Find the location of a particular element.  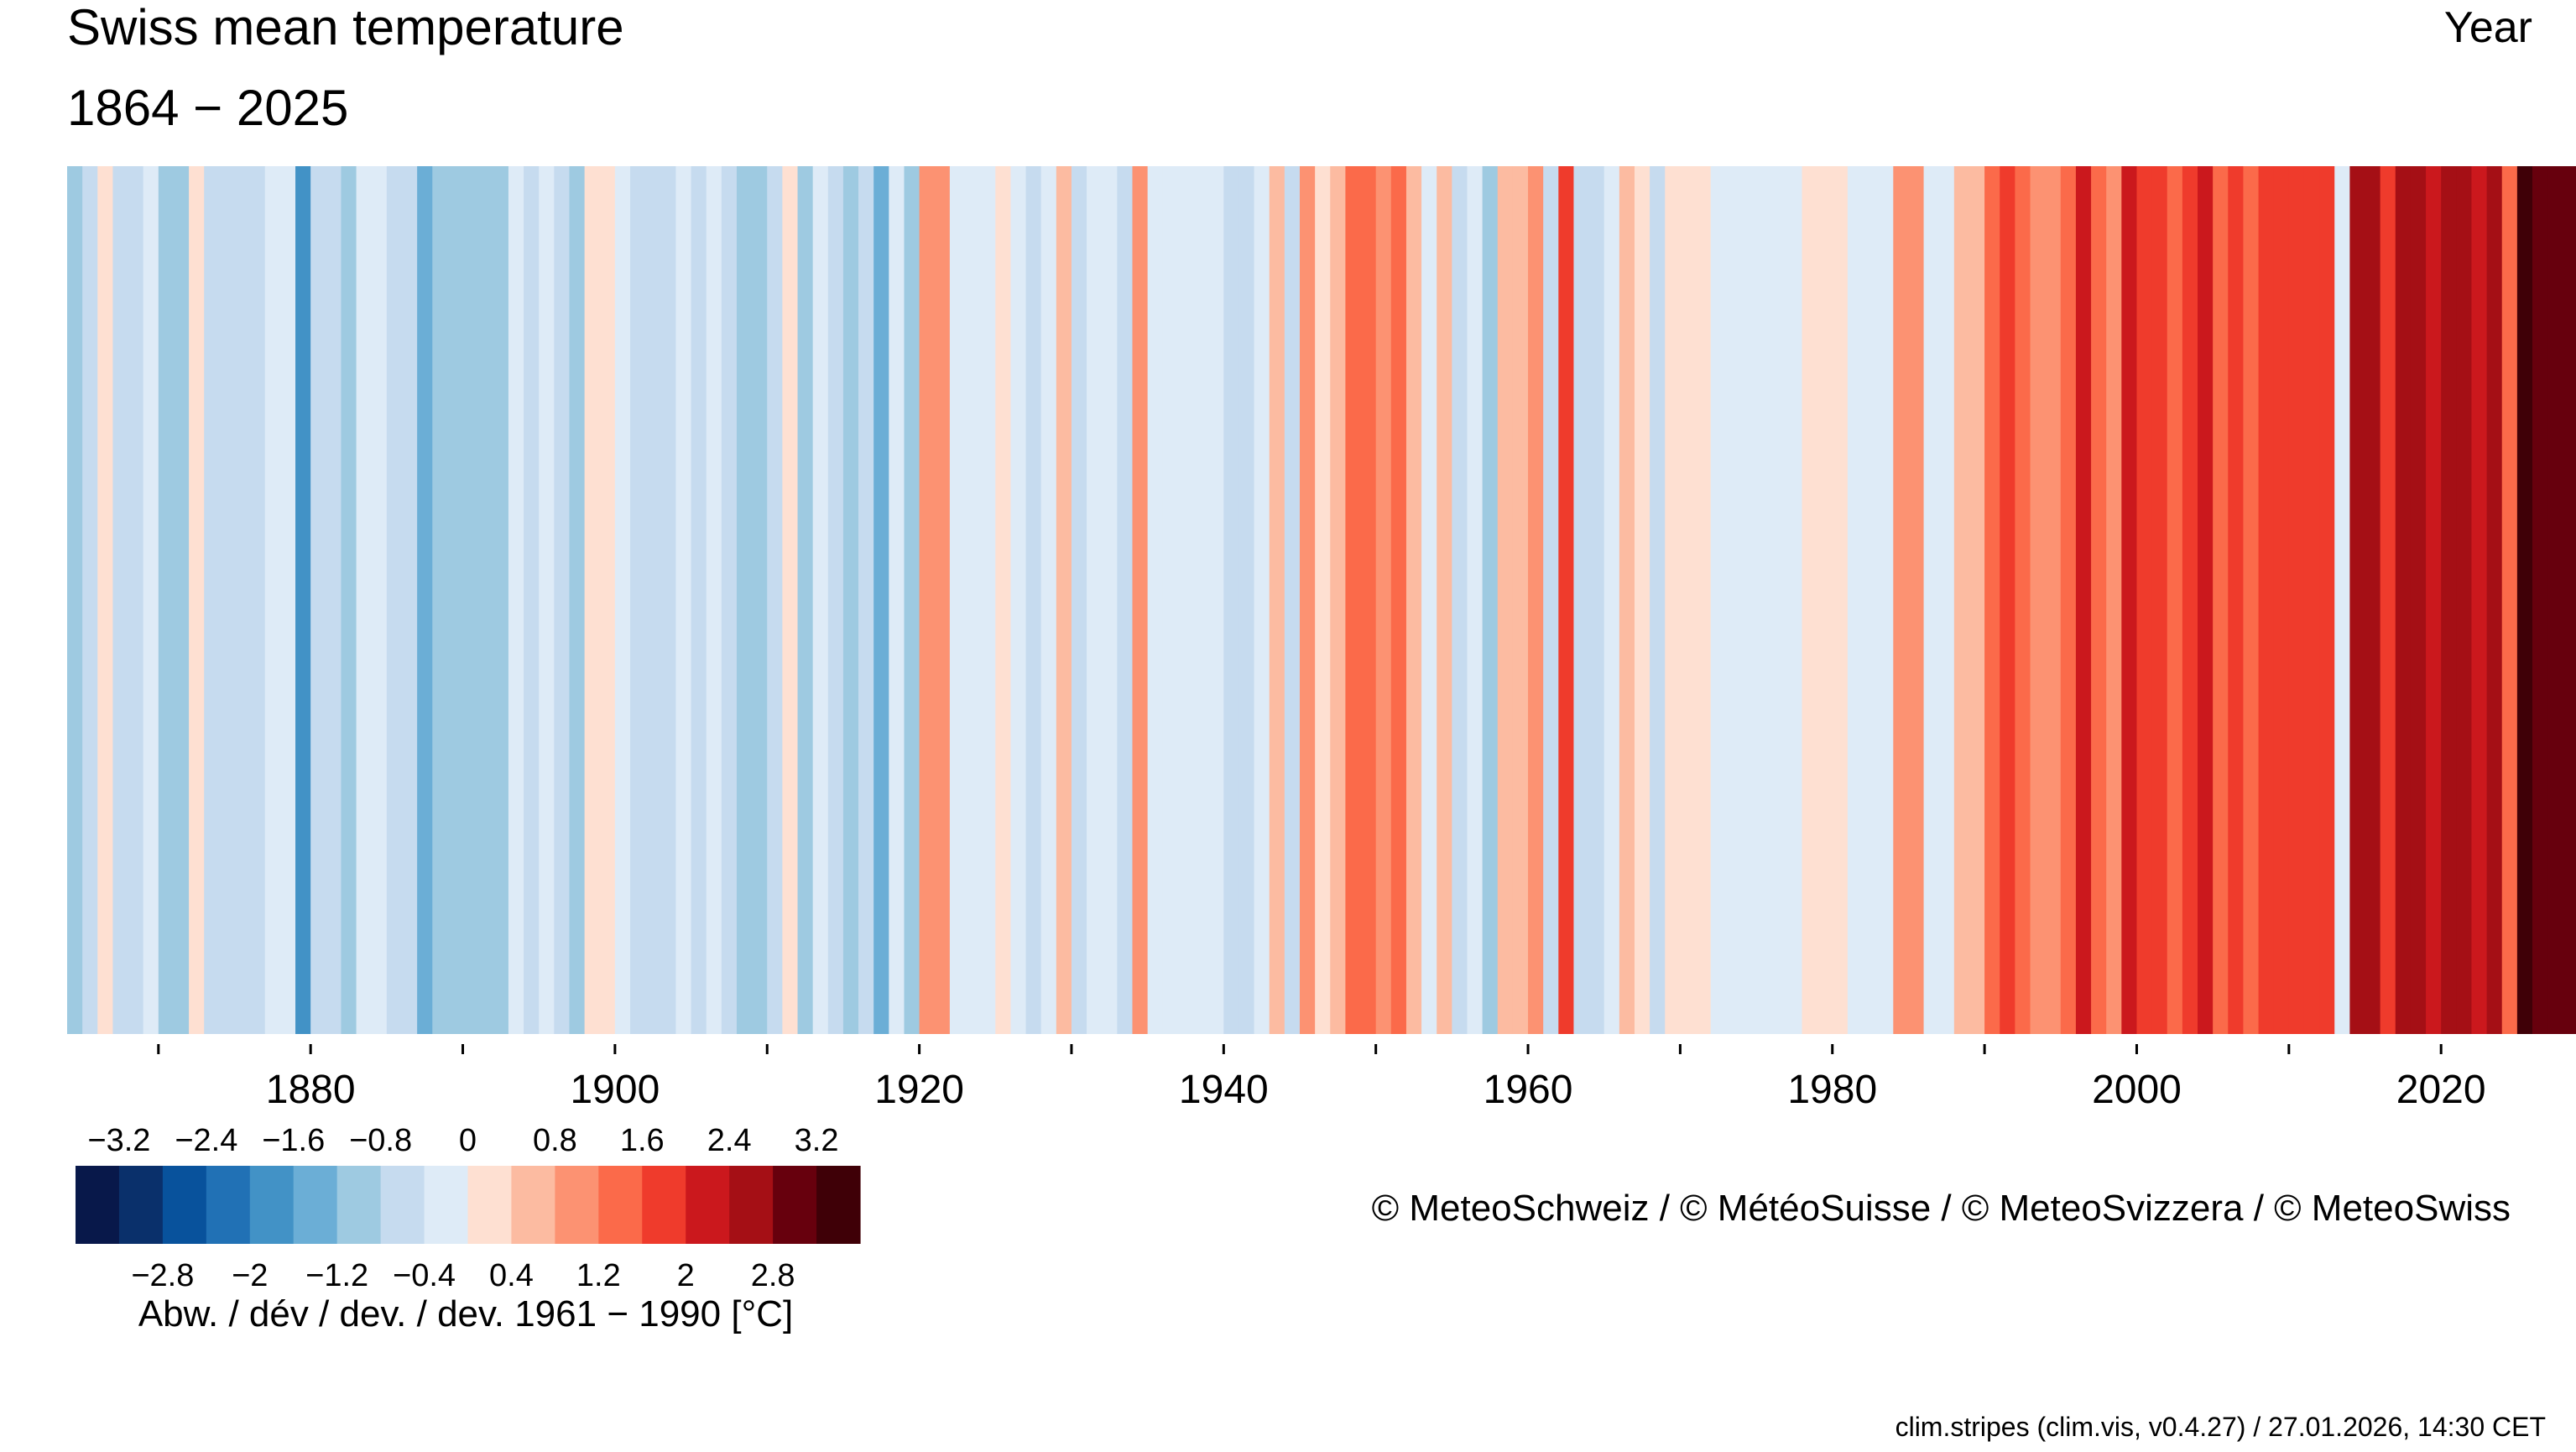

stripe-1982 is located at coordinates (1871, 600).